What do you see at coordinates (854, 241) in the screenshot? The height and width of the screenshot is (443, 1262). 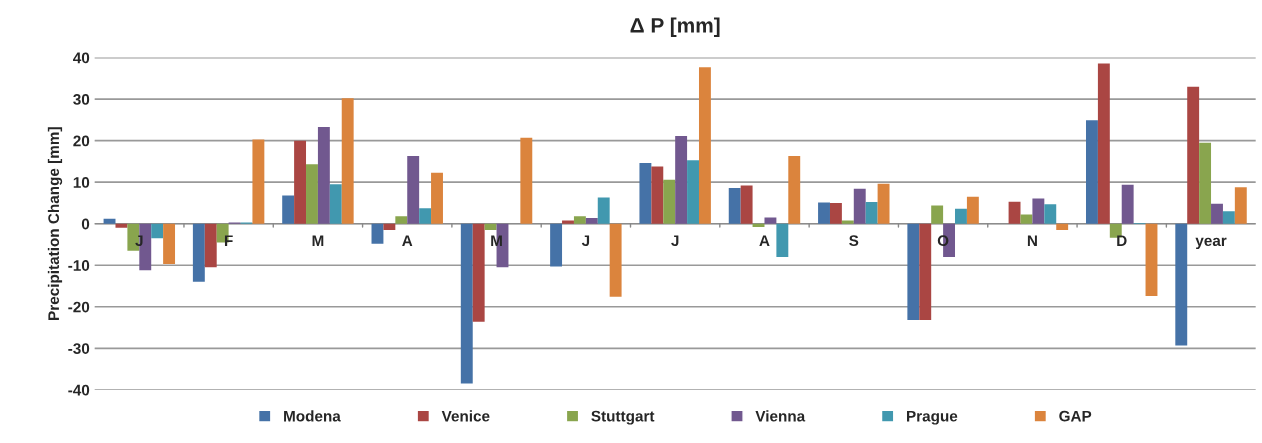 I see `x-tick-label: S` at bounding box center [854, 241].